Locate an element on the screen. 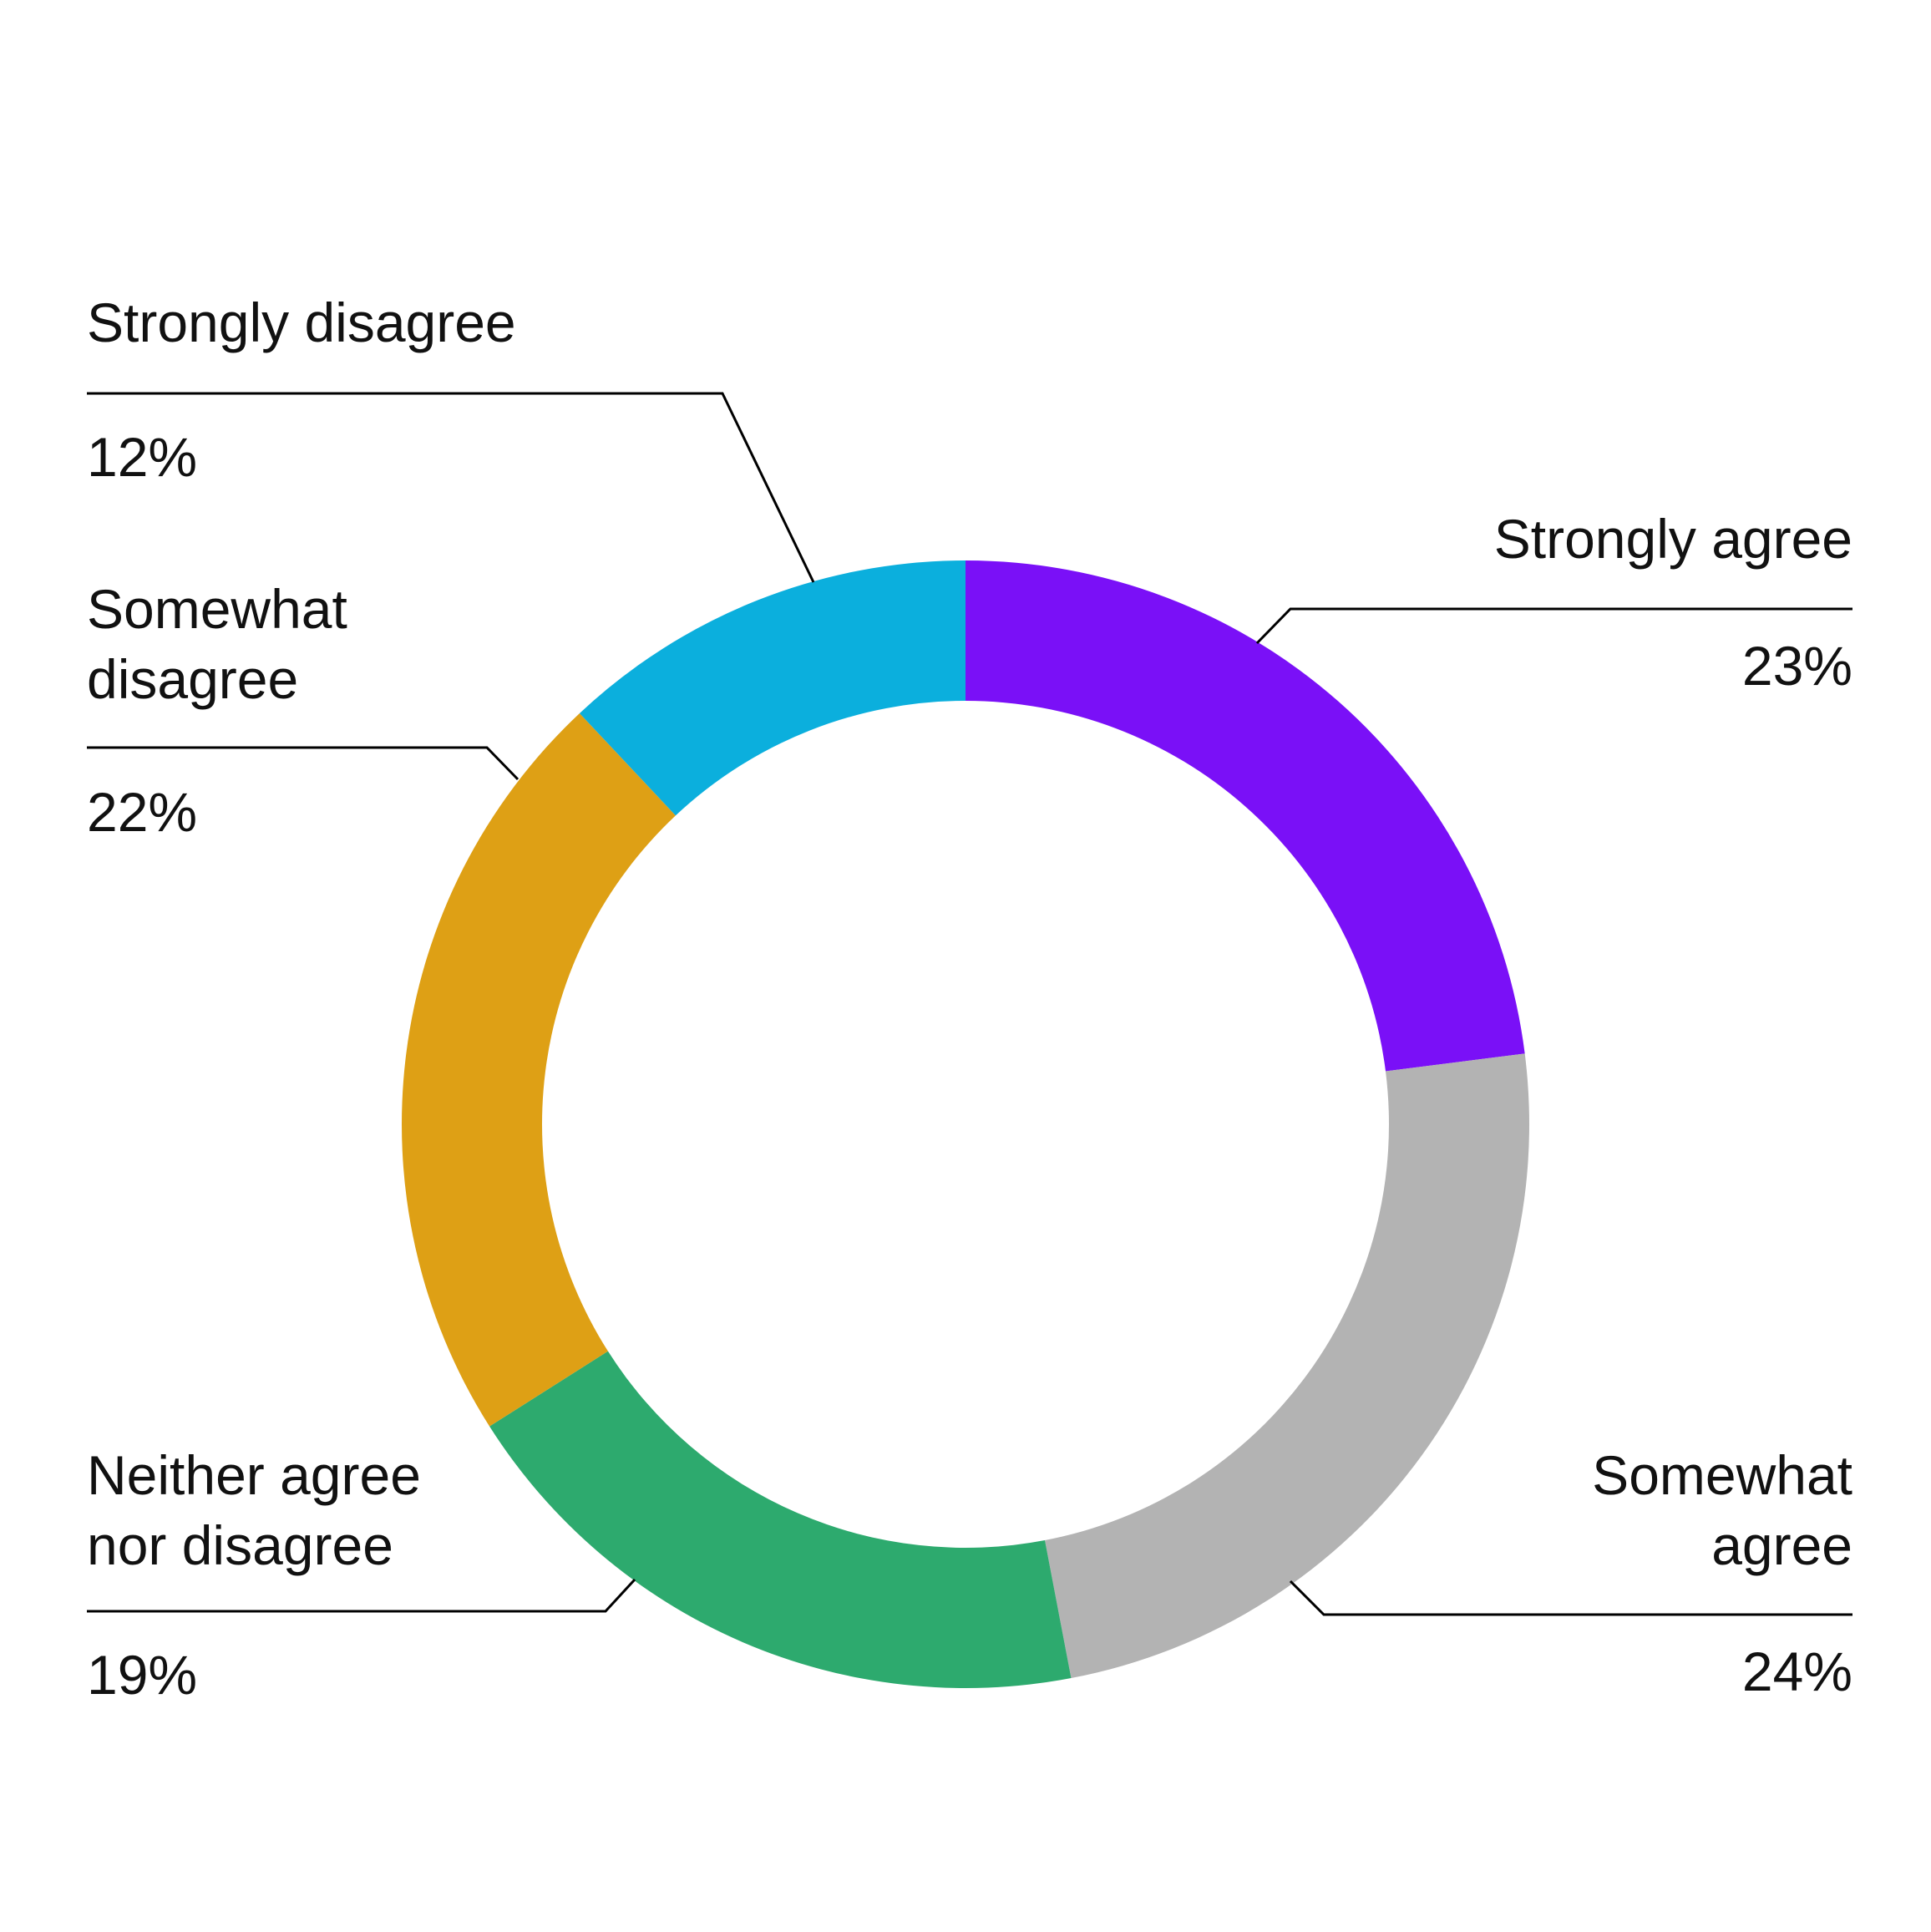 The height and width of the screenshot is (1932, 1931). slice-strongly-disagree is located at coordinates (772, 688).